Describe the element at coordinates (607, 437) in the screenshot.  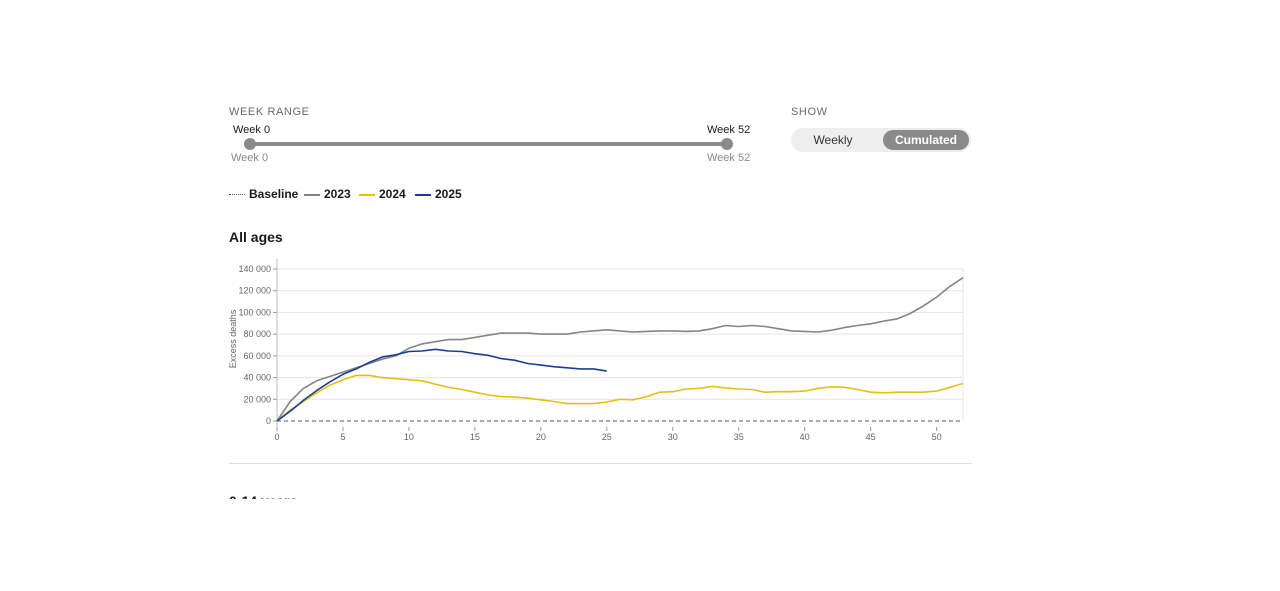
I see `x-tick-label: 25` at that location.